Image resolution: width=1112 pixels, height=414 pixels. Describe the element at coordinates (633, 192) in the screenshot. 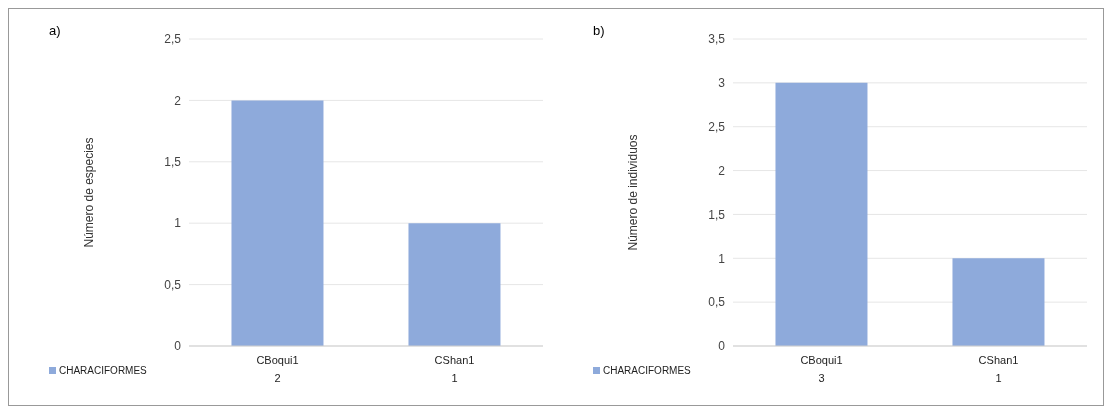

I see `y-axis-title: Número de individuos` at that location.